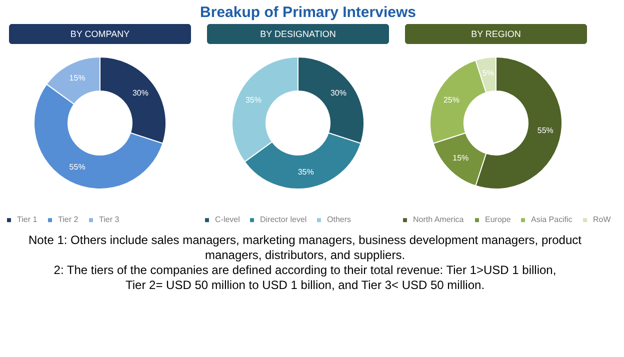  What do you see at coordinates (451, 99) in the screenshot?
I see `data-label: 25%` at bounding box center [451, 99].